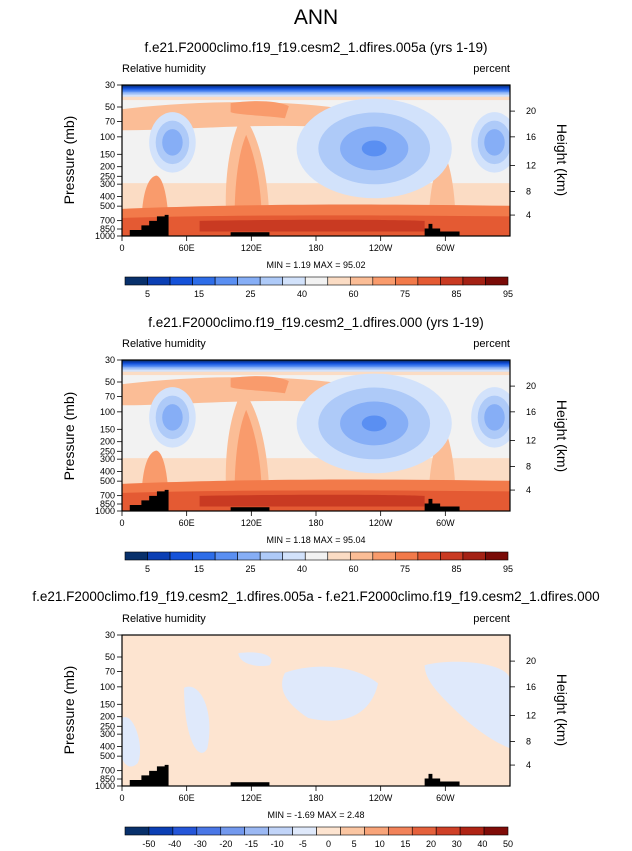 The height and width of the screenshot is (851, 632). I want to click on colorbar-label: -5, so click(303, 844).